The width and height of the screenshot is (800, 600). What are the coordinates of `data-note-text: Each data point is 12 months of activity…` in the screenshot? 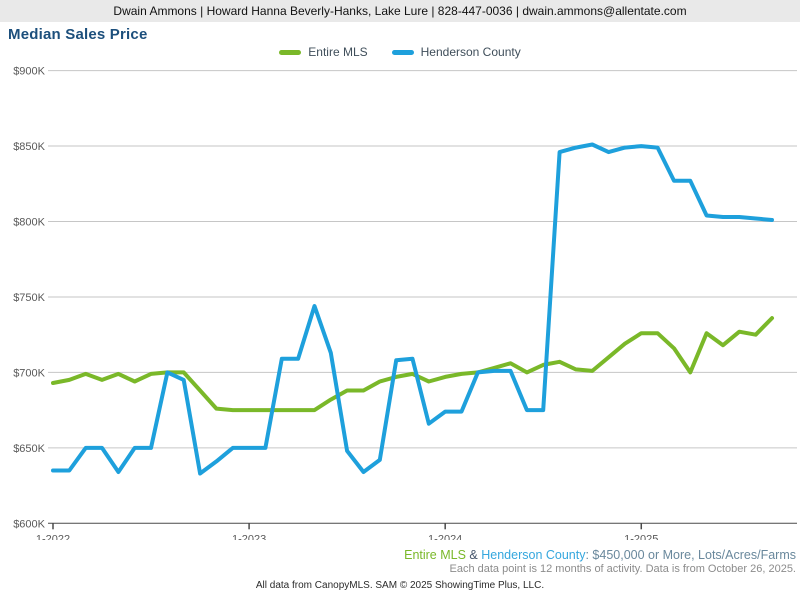 It's located at (622, 569).